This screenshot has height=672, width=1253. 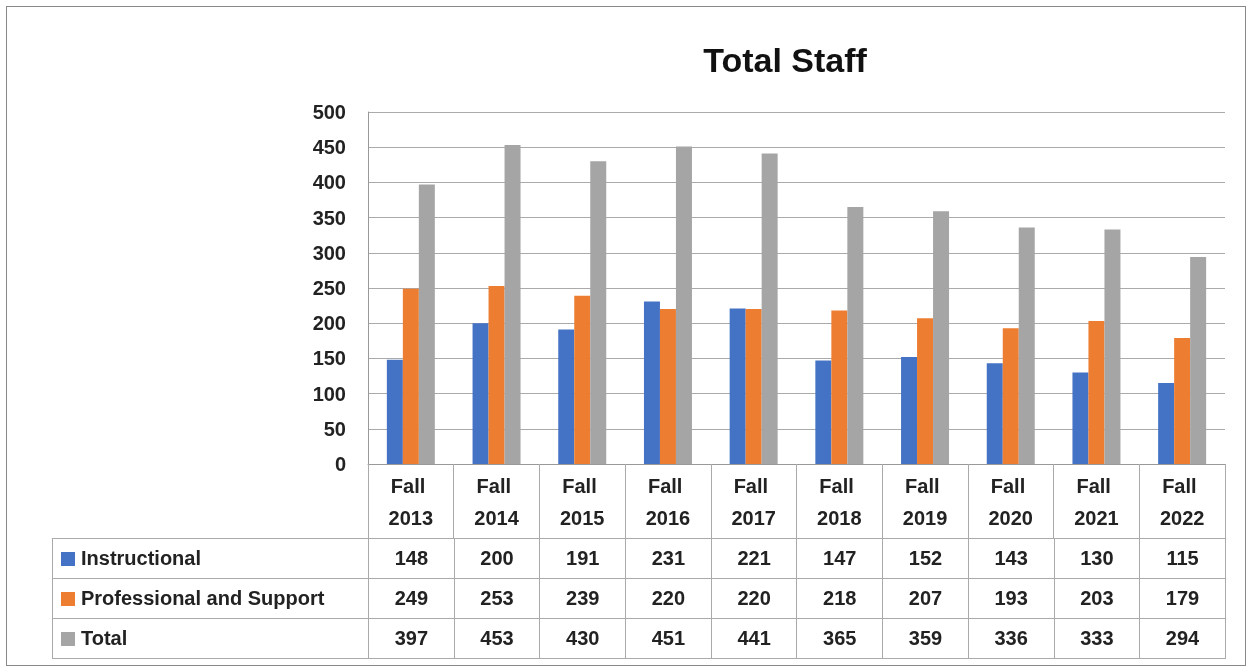 What do you see at coordinates (925, 638) in the screenshot?
I see `data-label: 359` at bounding box center [925, 638].